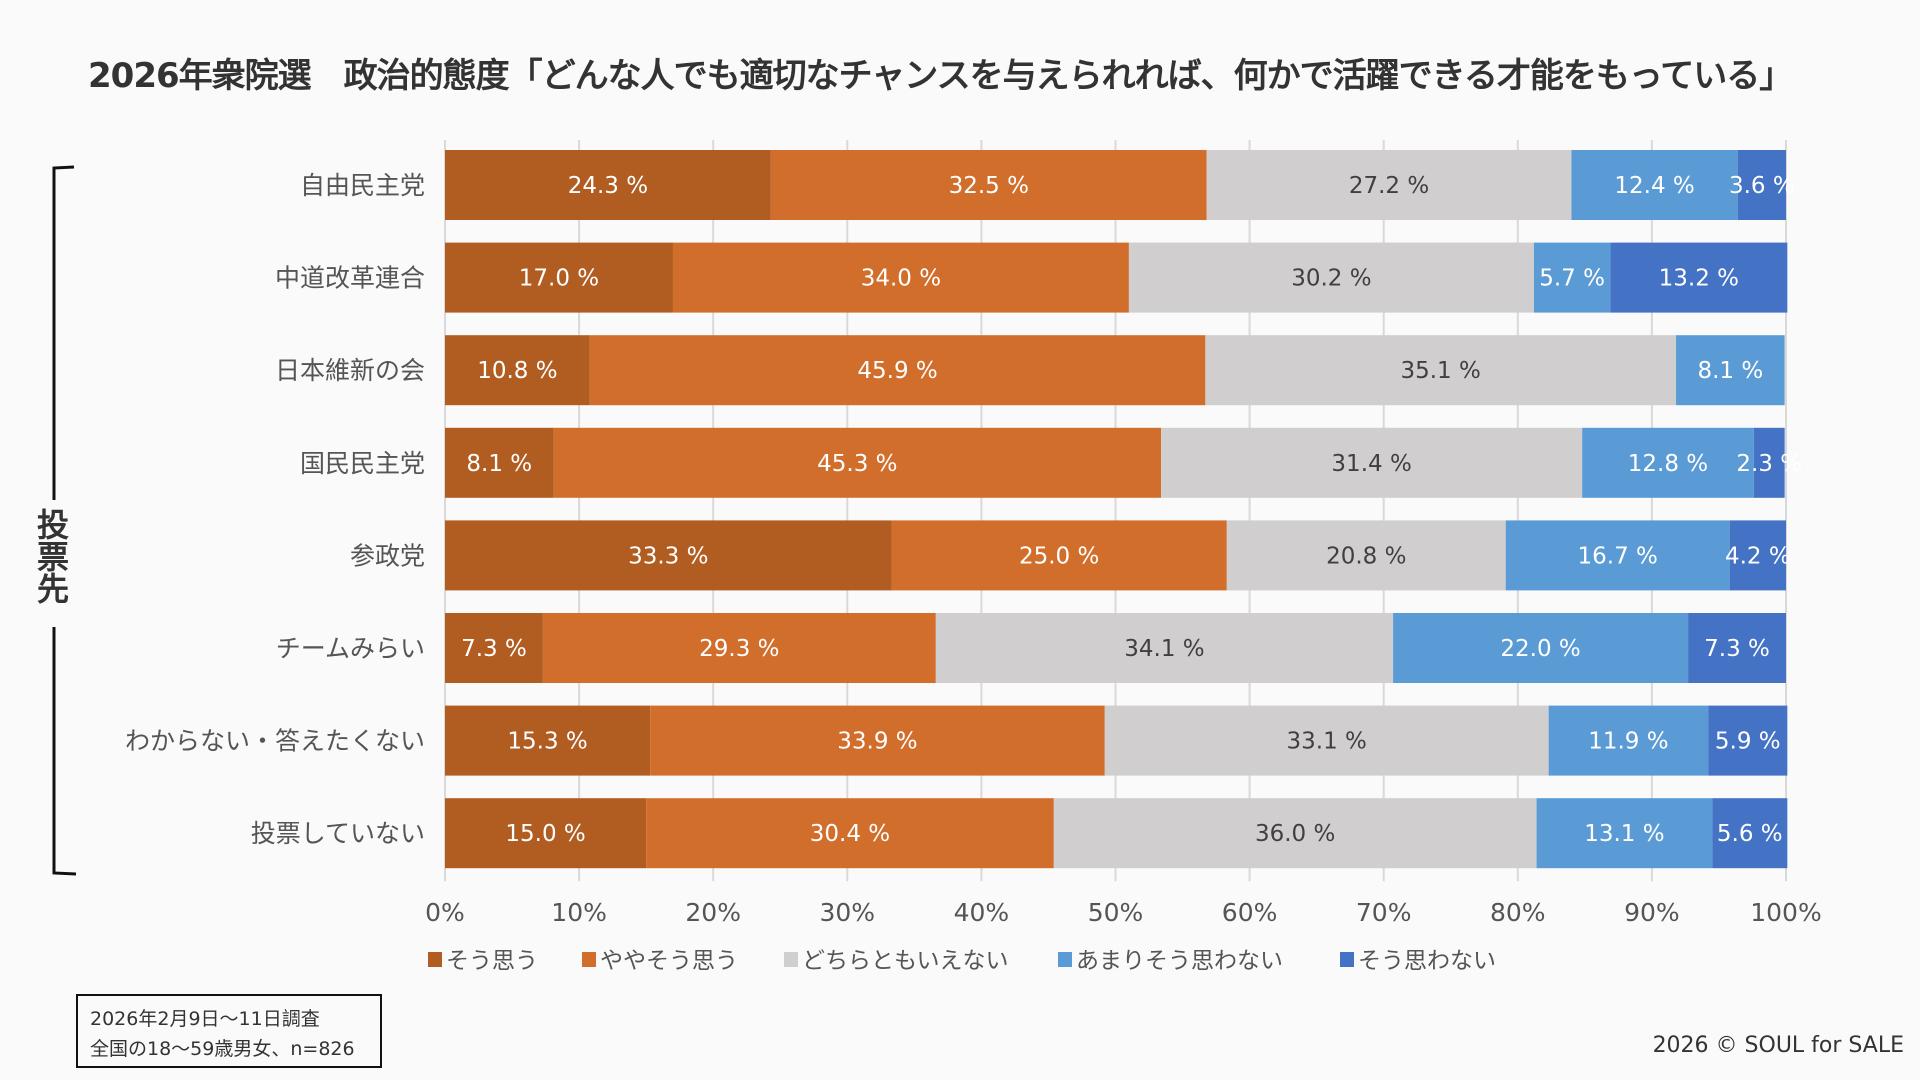 This screenshot has height=1080, width=1920. Describe the element at coordinates (63, 332) in the screenshot. I see `bracket-top` at that location.